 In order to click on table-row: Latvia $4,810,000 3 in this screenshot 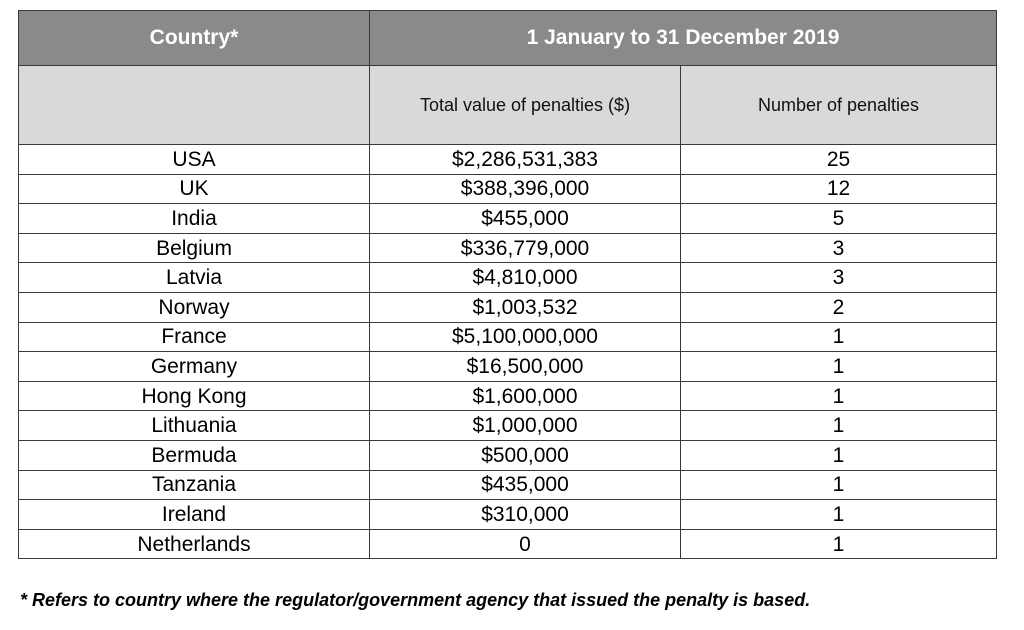, I will do `click(508, 277)`.